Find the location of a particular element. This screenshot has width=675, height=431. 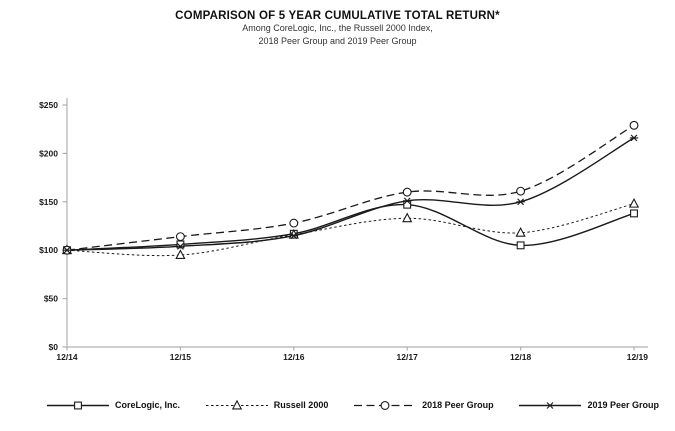

x-axis-tick-label: 12/19 is located at coordinates (638, 357).